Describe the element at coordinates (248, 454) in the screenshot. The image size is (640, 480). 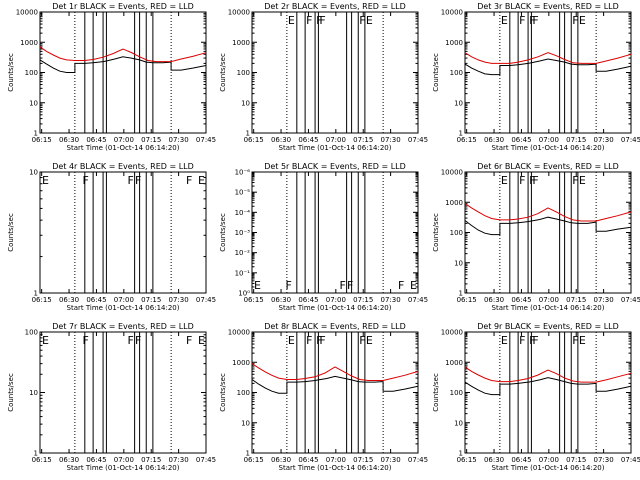
I see `chart-8-ytick-label: 1` at that location.